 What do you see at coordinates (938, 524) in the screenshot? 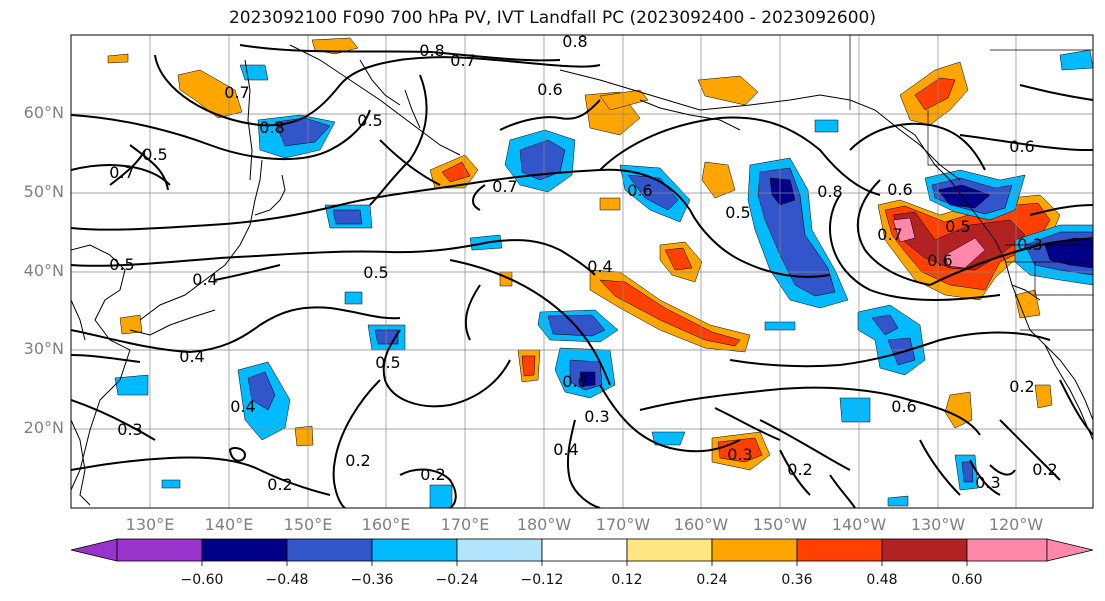
I see `lon-label: 130°W` at bounding box center [938, 524].